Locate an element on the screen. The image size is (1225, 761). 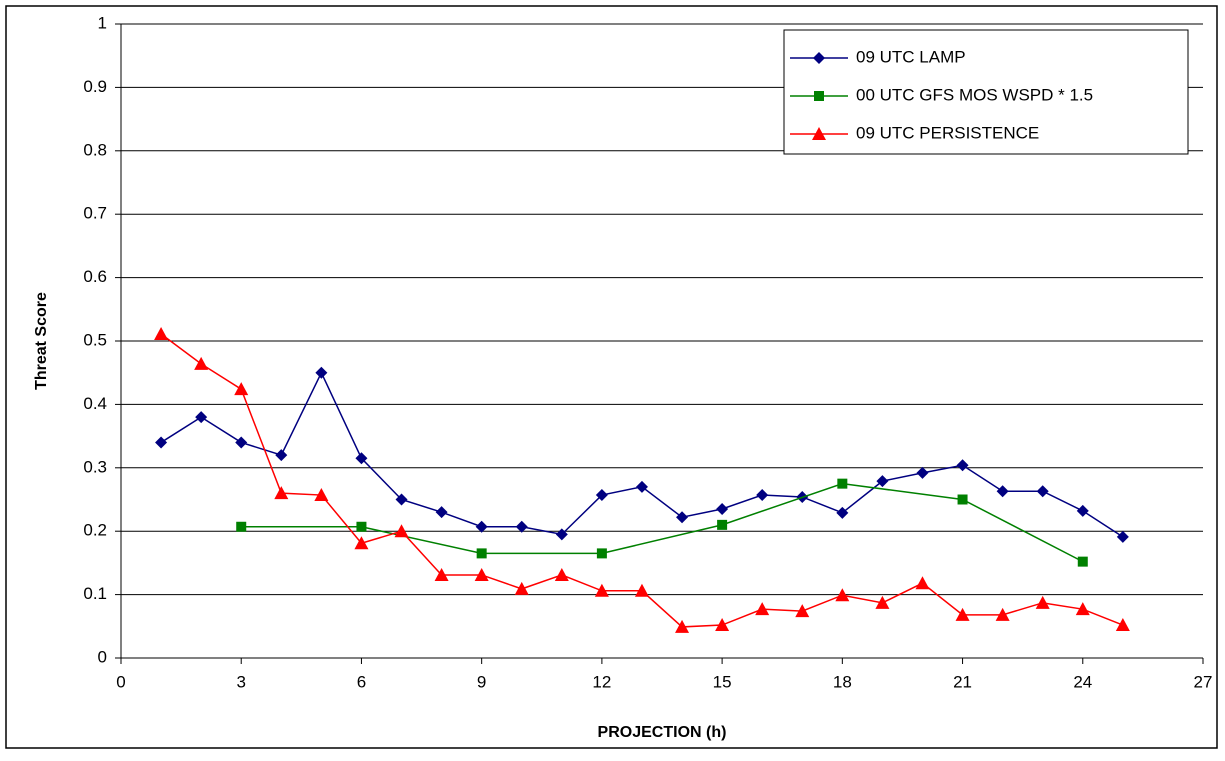
x-tick-label: 6 is located at coordinates (361, 681).